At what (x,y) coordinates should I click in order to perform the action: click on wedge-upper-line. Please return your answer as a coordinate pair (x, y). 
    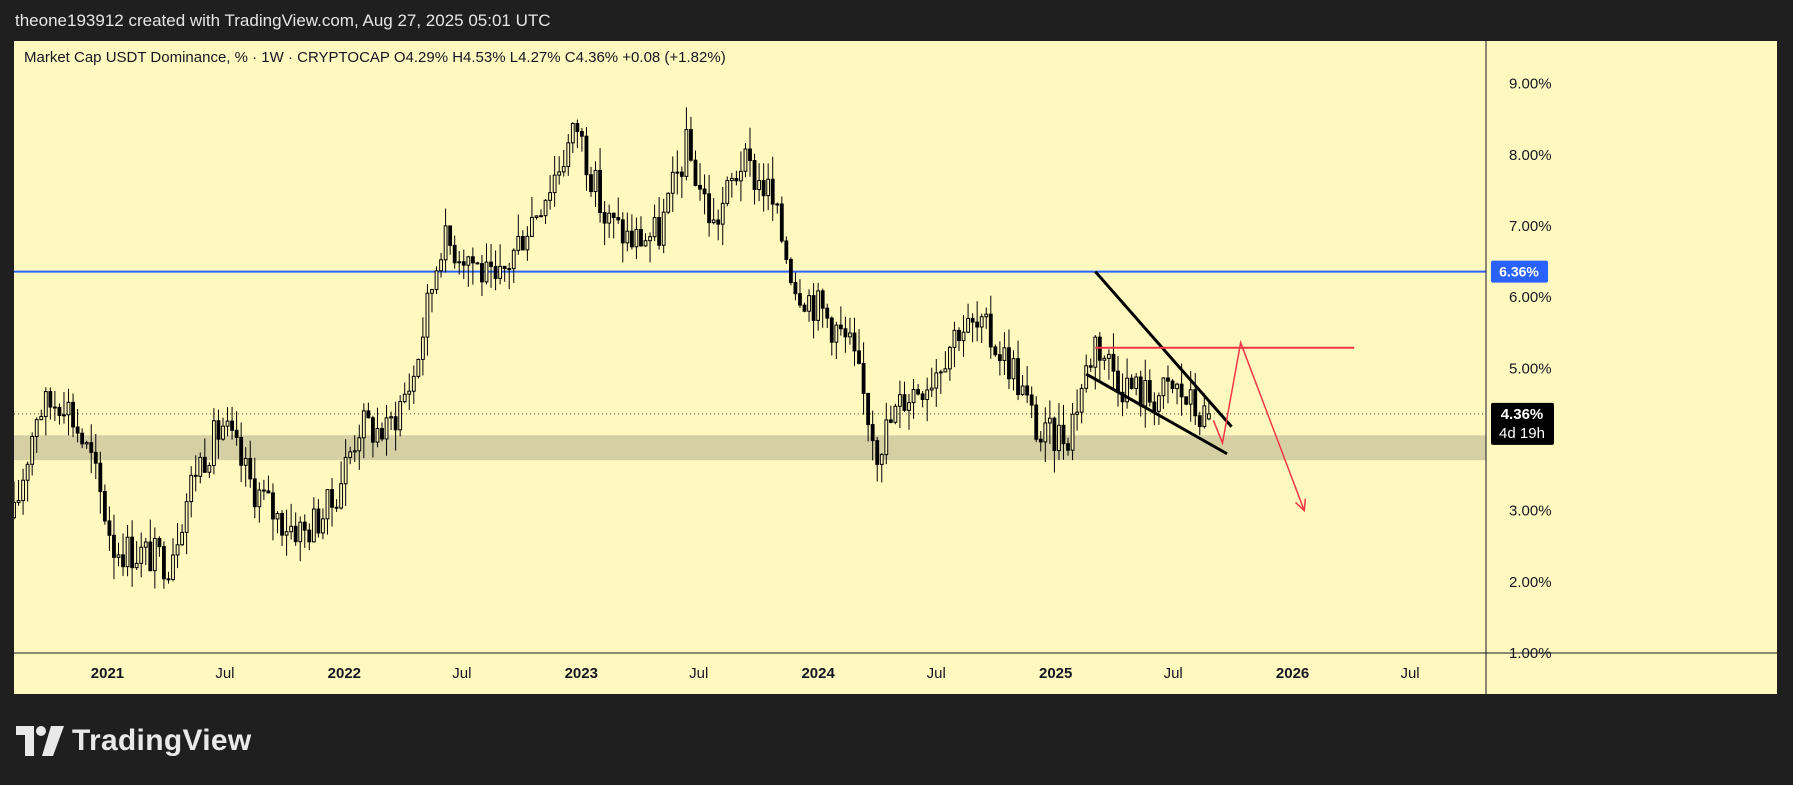
    Looking at the image, I should click on (1163, 349).